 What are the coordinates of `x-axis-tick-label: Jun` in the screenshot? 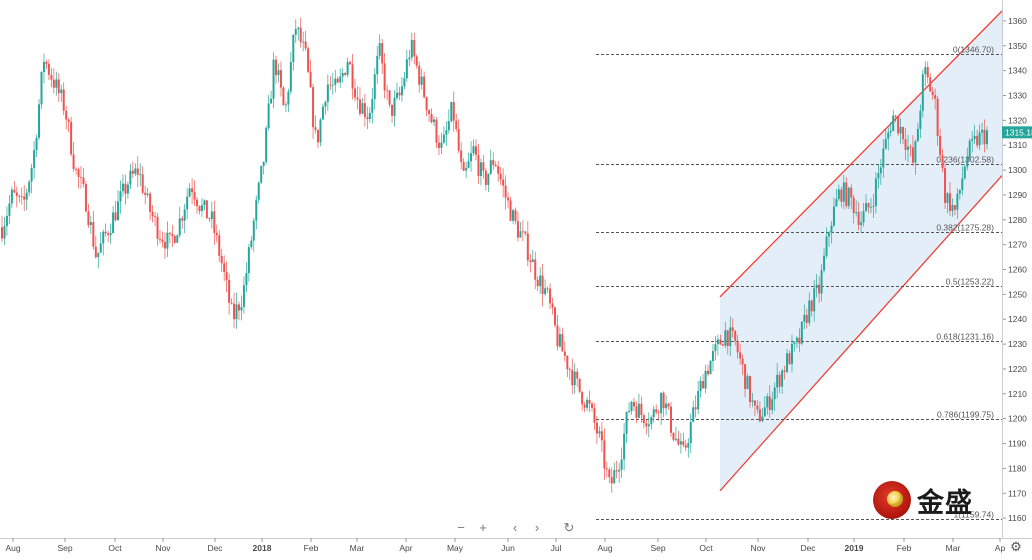 It's located at (508, 548).